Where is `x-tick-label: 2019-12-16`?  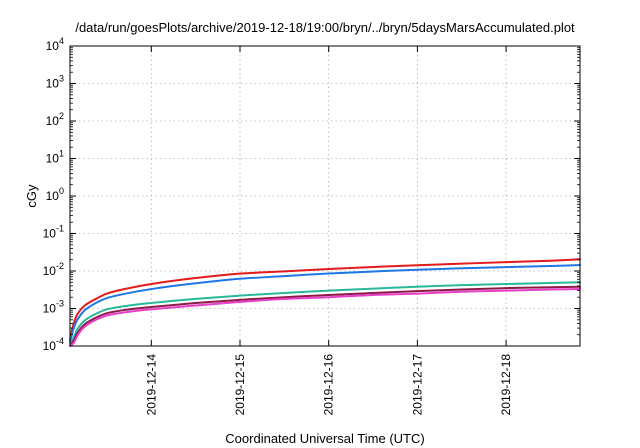 x-tick-label: 2019-12-16 is located at coordinates (329, 385).